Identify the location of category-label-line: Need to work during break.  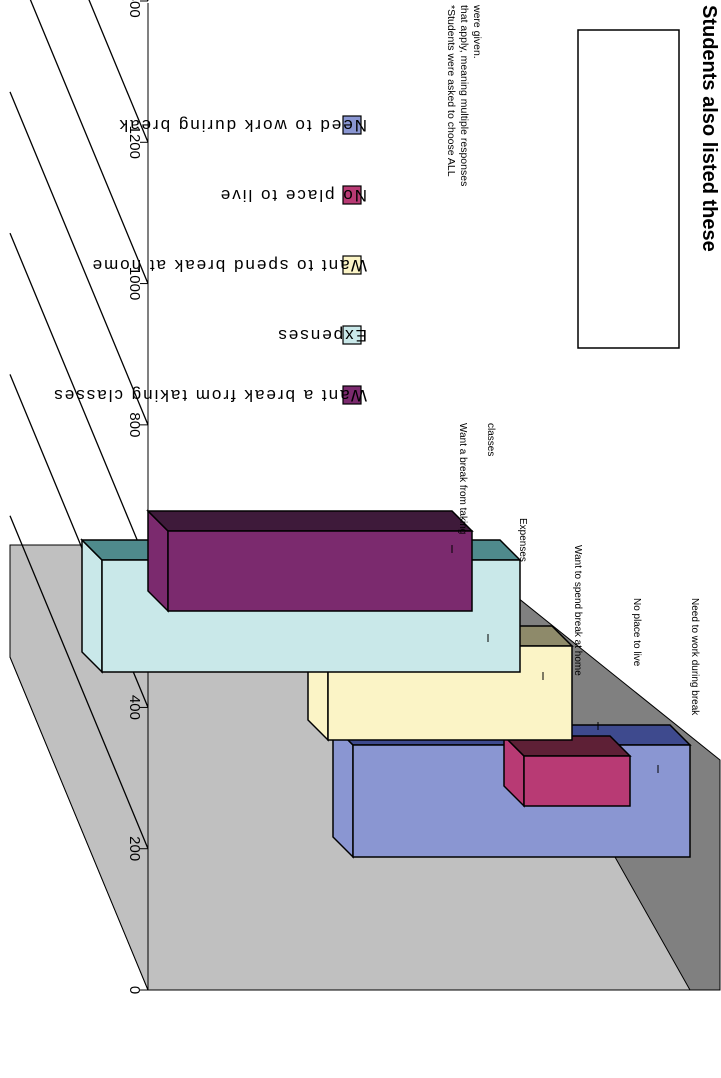
(694, 657).